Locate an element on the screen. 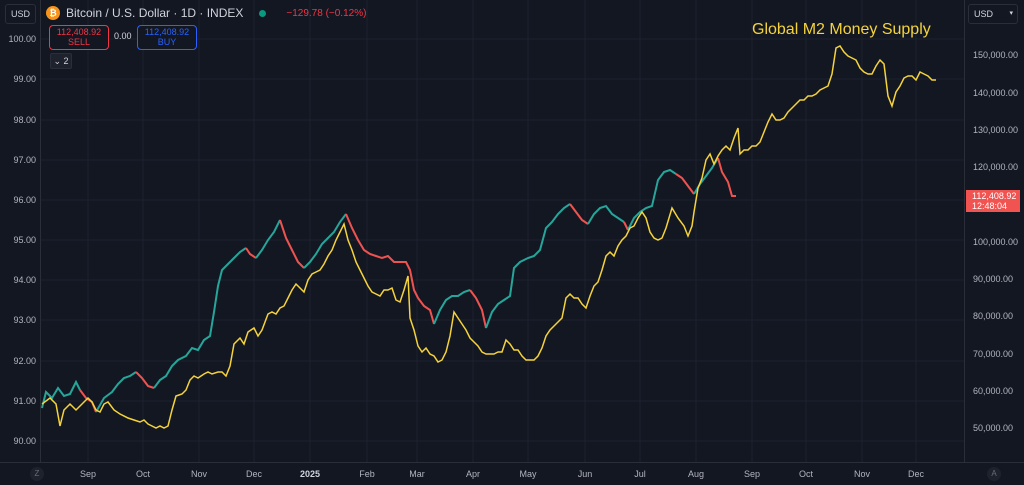 The width and height of the screenshot is (1024, 485). left-tick: 98.00 is located at coordinates (24, 120).